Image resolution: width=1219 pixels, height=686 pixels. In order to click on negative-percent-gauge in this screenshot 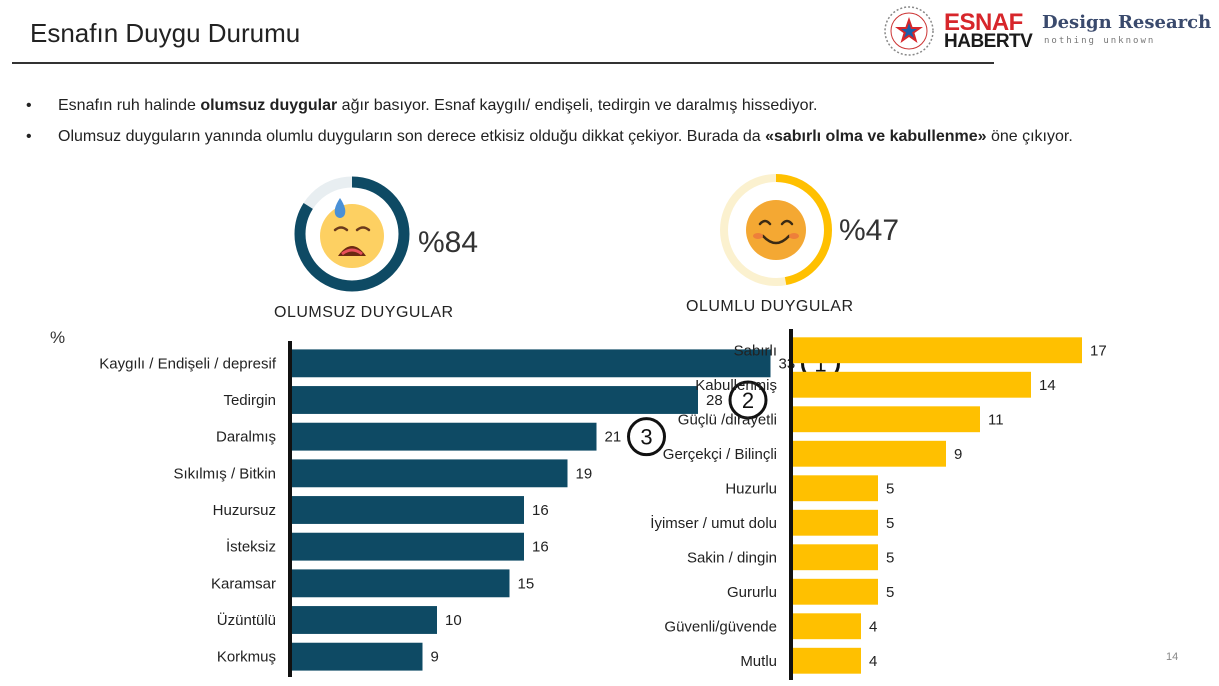, I will do `click(352, 234)`.